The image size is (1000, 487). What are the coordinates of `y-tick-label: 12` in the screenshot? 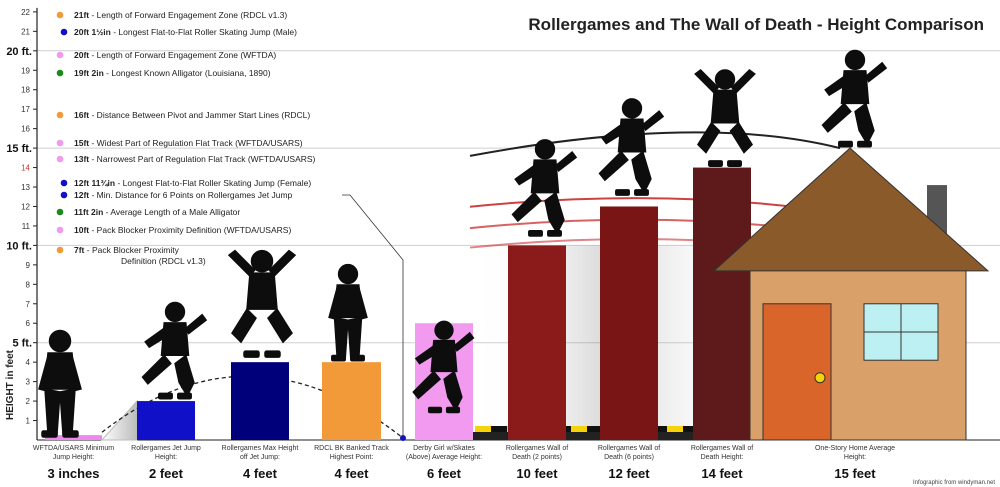 It's located at (25, 206).